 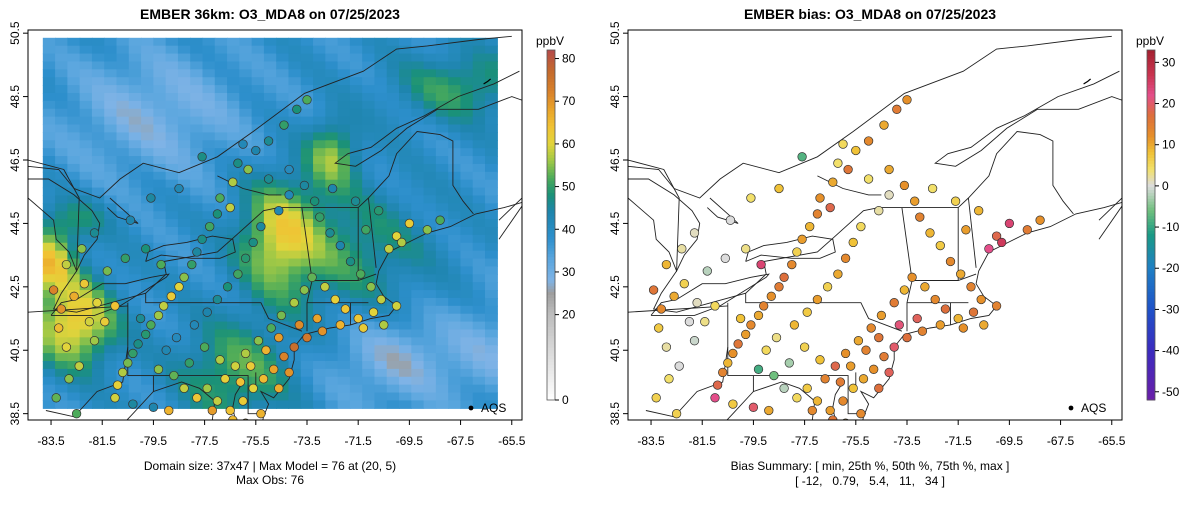 What do you see at coordinates (550, 41) in the screenshot?
I see `left-colorbar-unit: ppbV` at bounding box center [550, 41].